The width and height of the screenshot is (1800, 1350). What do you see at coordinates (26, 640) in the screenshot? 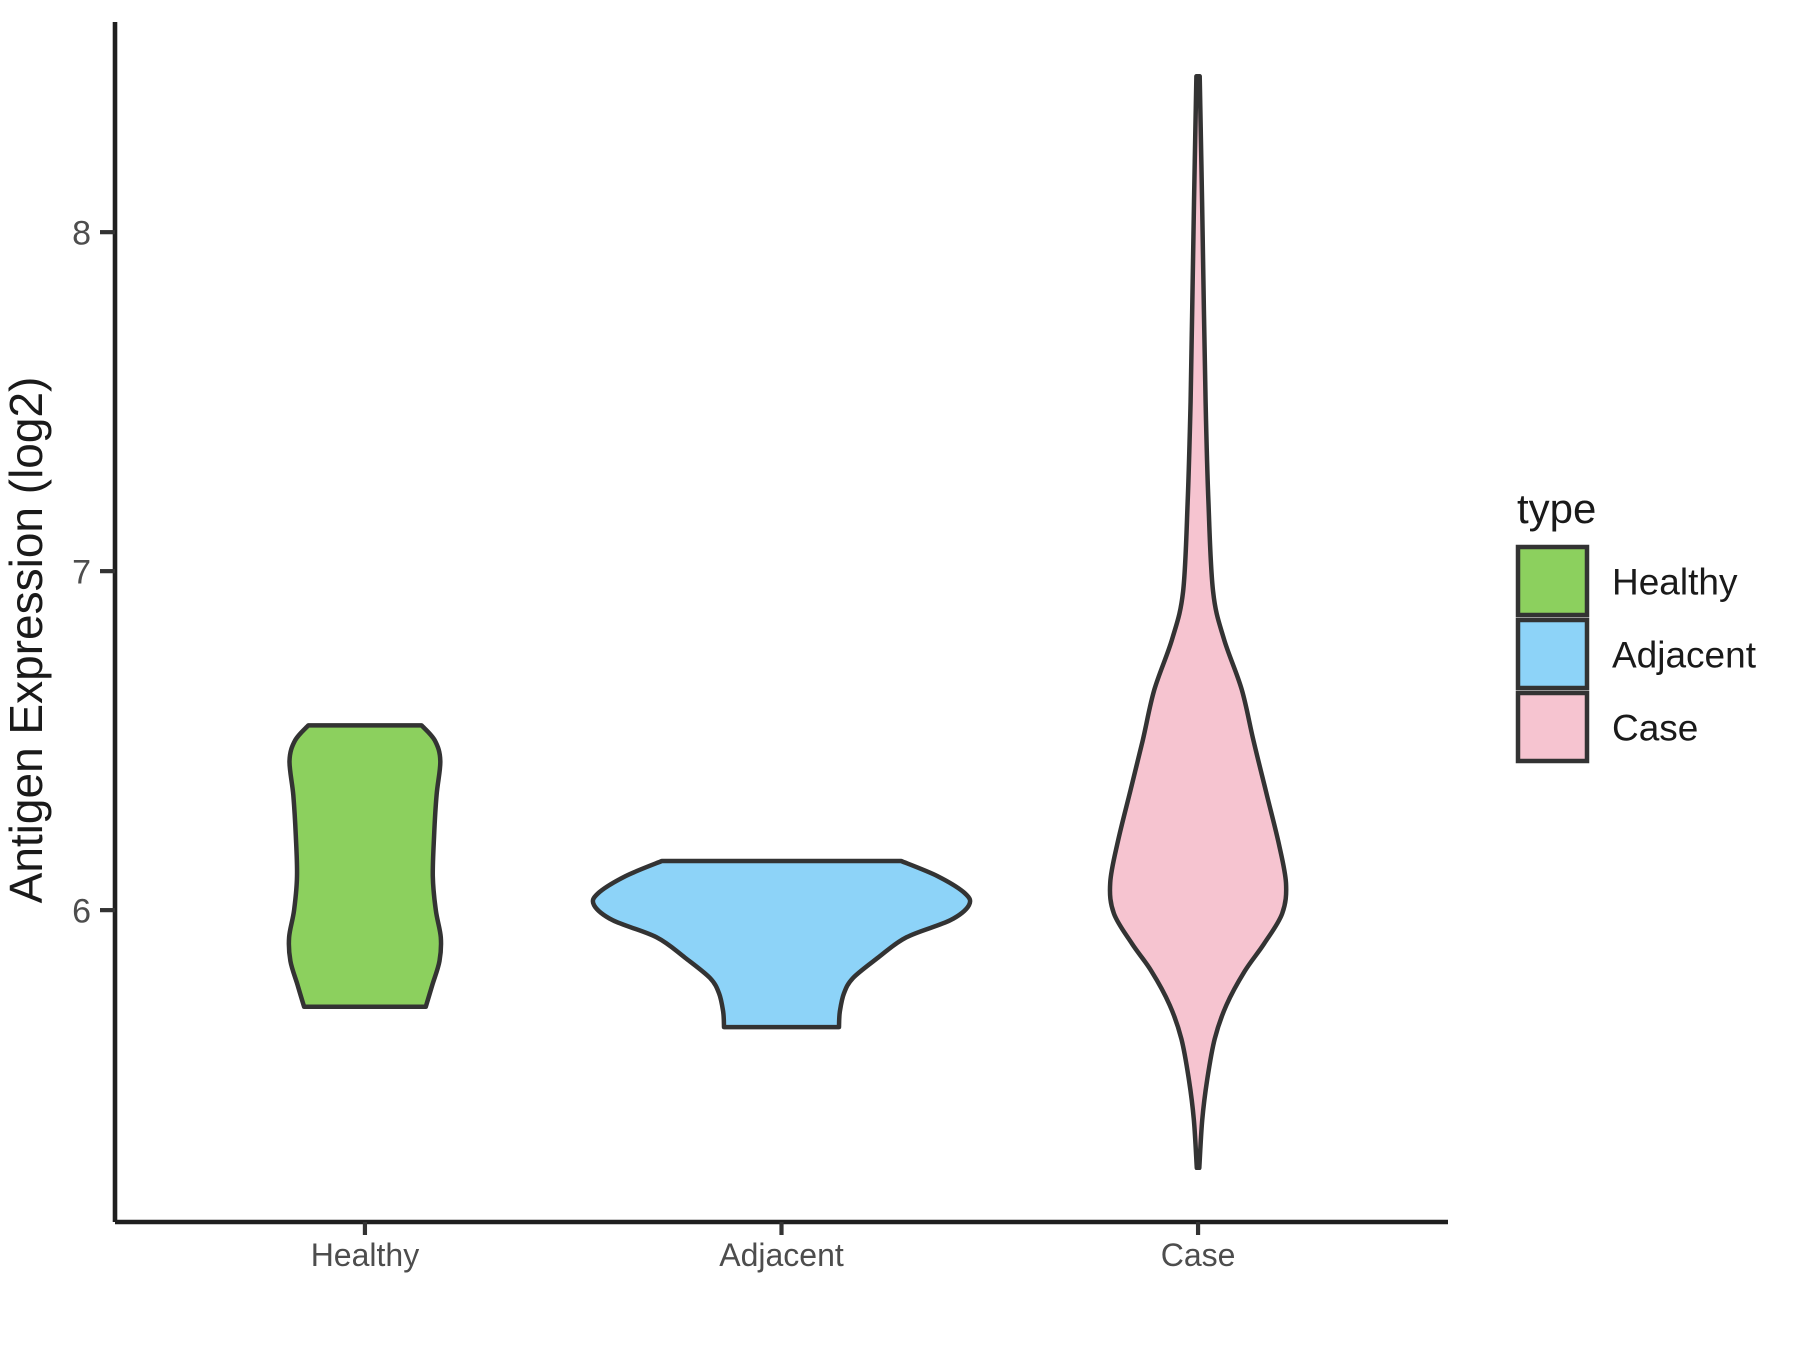
I see `y-axis-title: Antigen Expression (log2)` at bounding box center [26, 640].